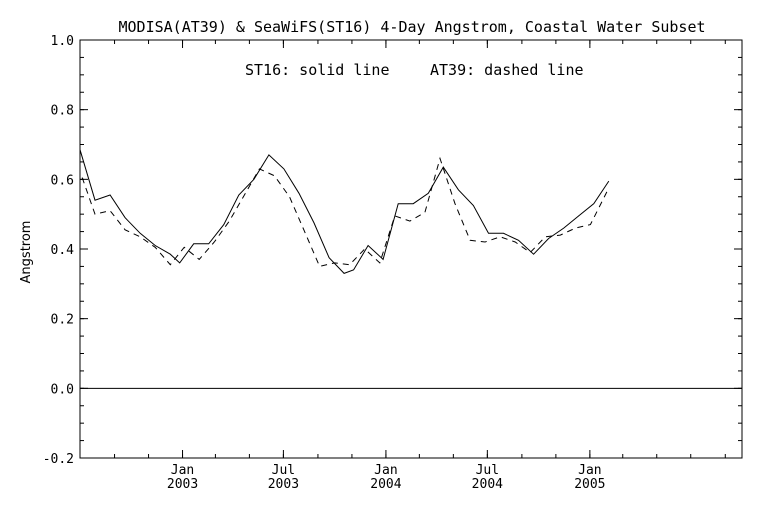 This screenshot has height=512, width=768. What do you see at coordinates (26, 252) in the screenshot?
I see `y-axis-label: Angstrom` at bounding box center [26, 252].